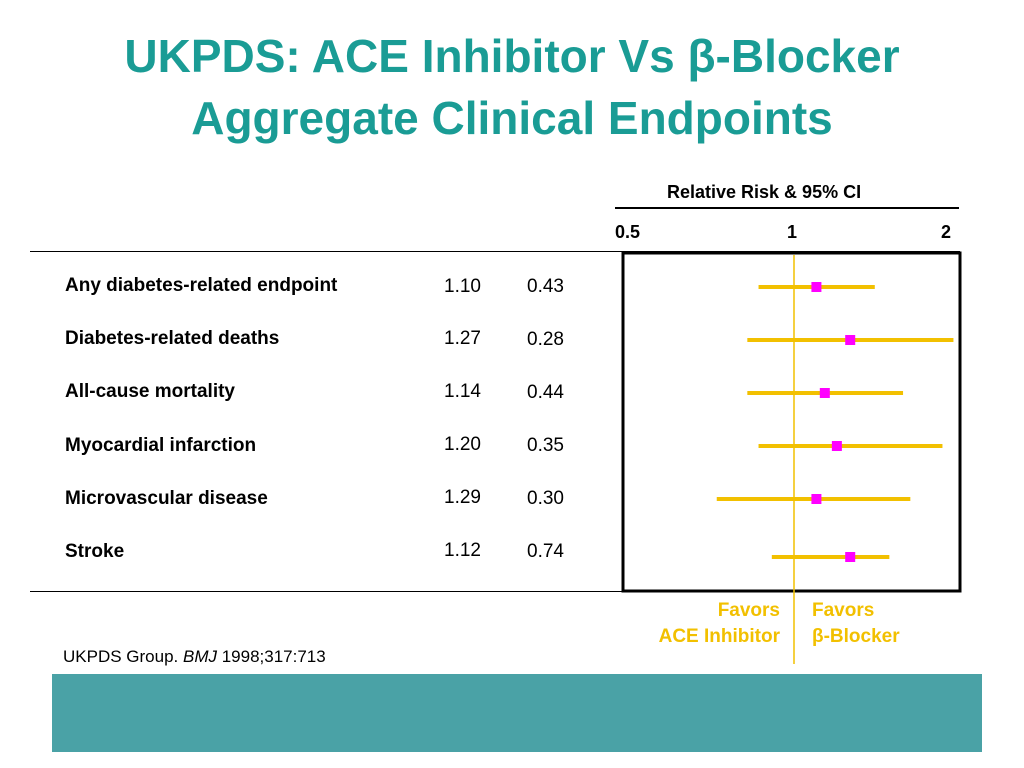 This screenshot has height=768, width=1024. What do you see at coordinates (902, 624) in the screenshot?
I see `favors-beta-label: Favors β-Blocker` at bounding box center [902, 624].